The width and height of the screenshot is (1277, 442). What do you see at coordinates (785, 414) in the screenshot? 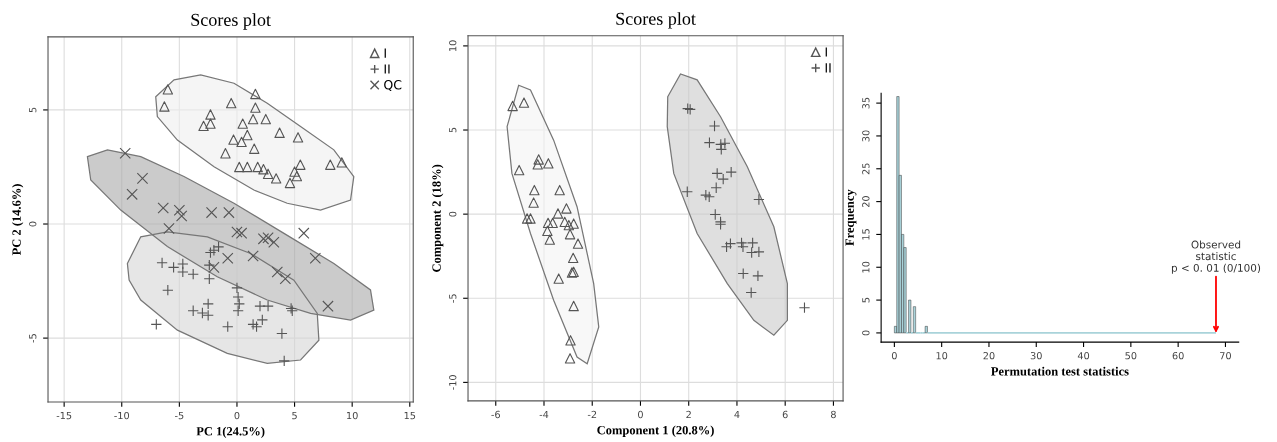
I see `x-tick-label: 6` at bounding box center [785, 414].